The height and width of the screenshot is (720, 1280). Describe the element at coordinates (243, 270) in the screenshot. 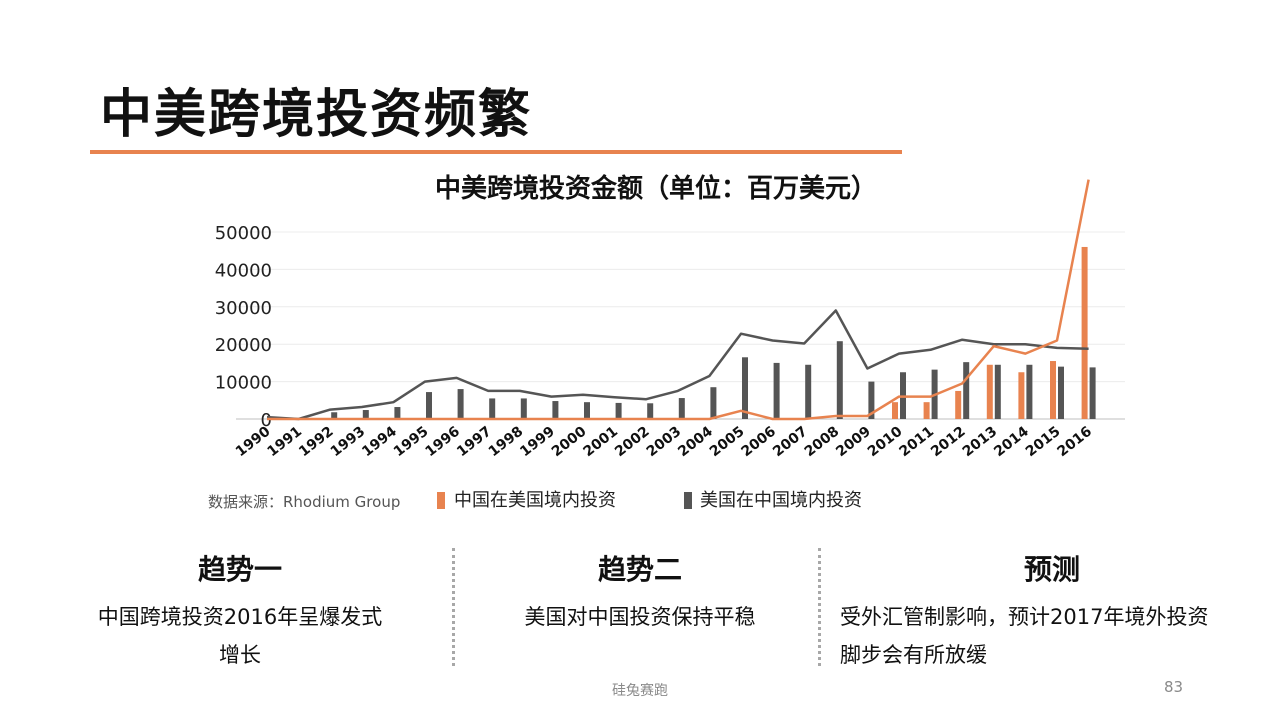

I see `y-tick-label: 40000` at that location.